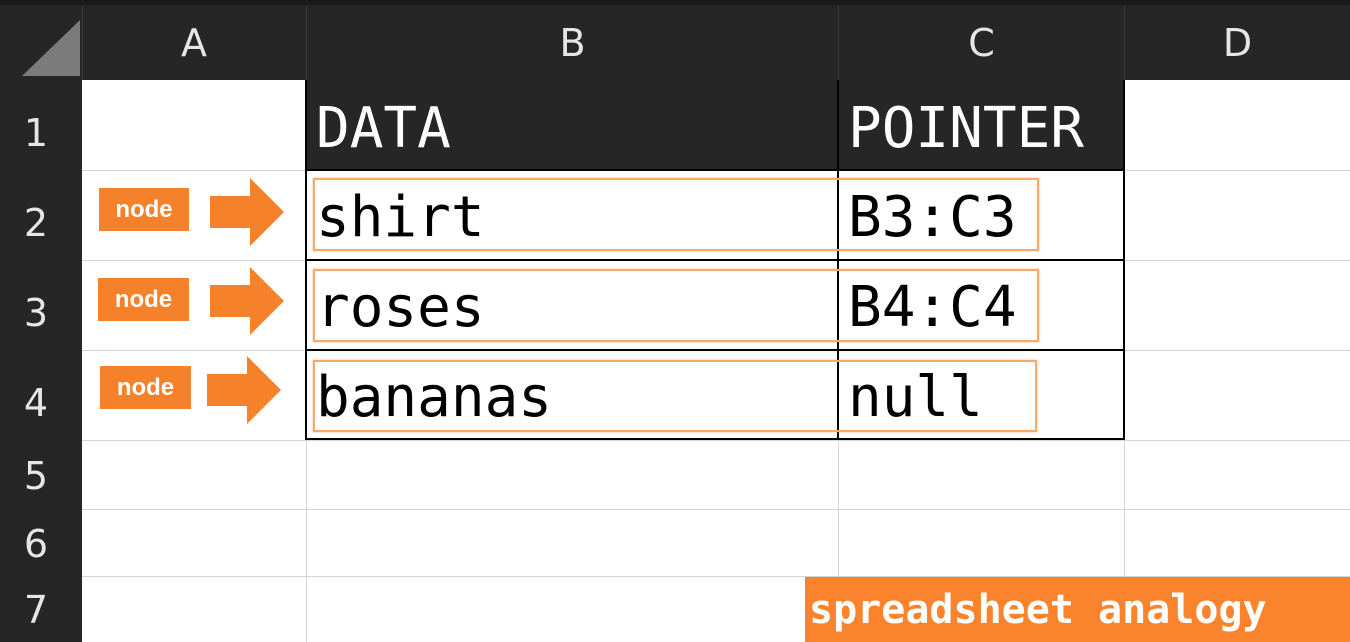  What do you see at coordinates (36, 133) in the screenshot?
I see `row-header-1: 1` at bounding box center [36, 133].